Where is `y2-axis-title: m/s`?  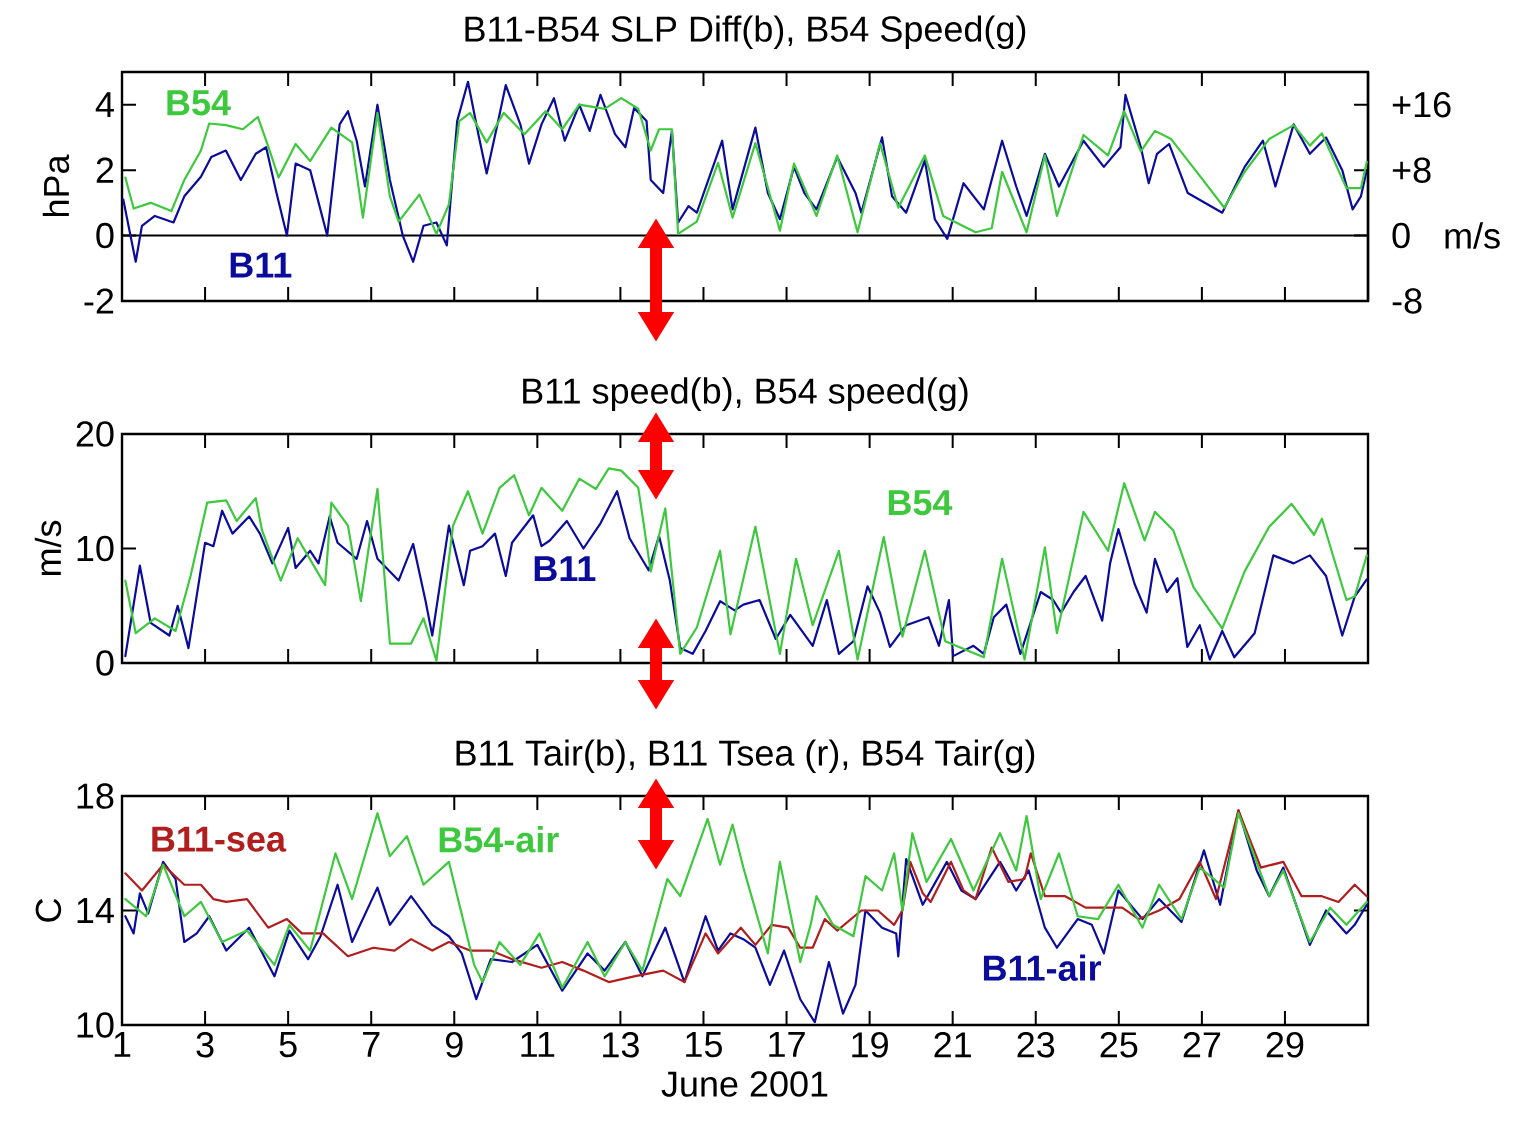
y2-axis-title: m/s is located at coordinates (1472, 235).